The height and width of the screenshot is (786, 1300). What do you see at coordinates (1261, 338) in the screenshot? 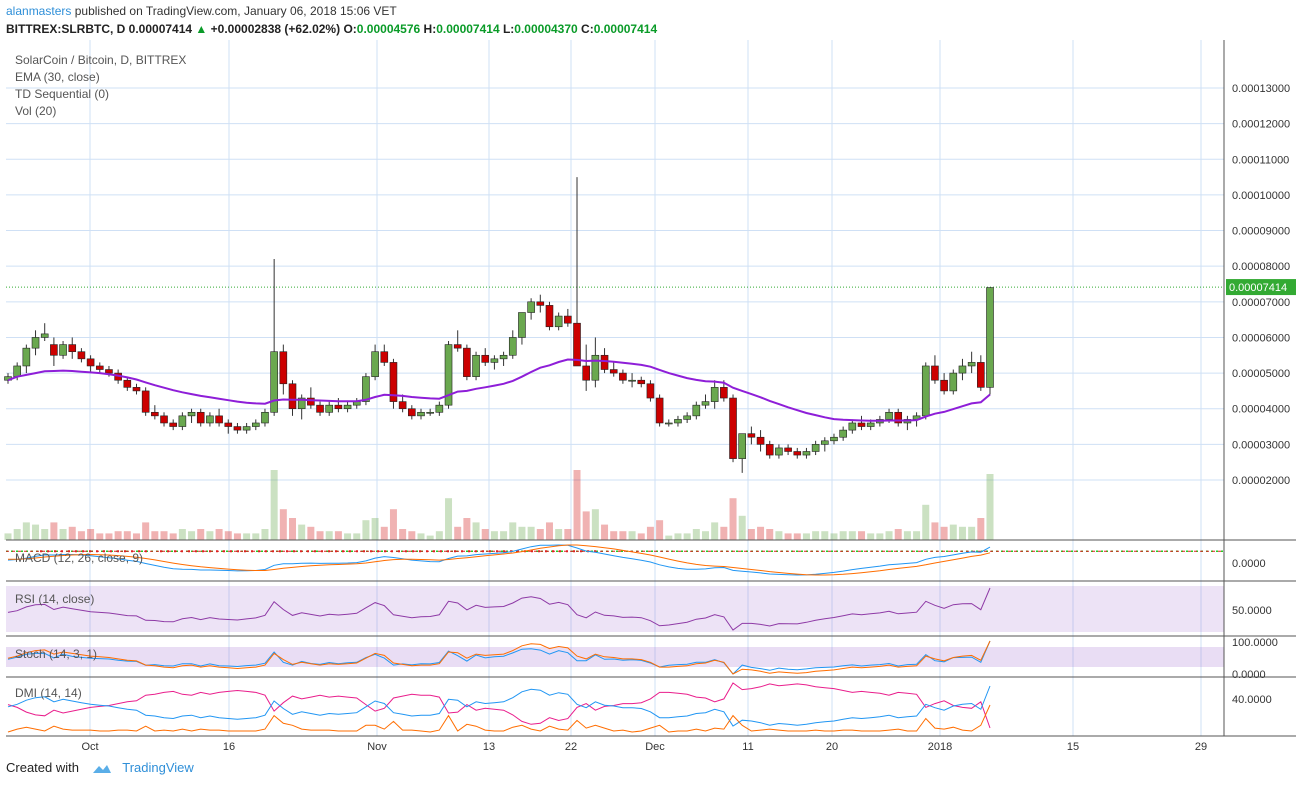
I see `price-tick-label: 0.00006000` at bounding box center [1261, 338].